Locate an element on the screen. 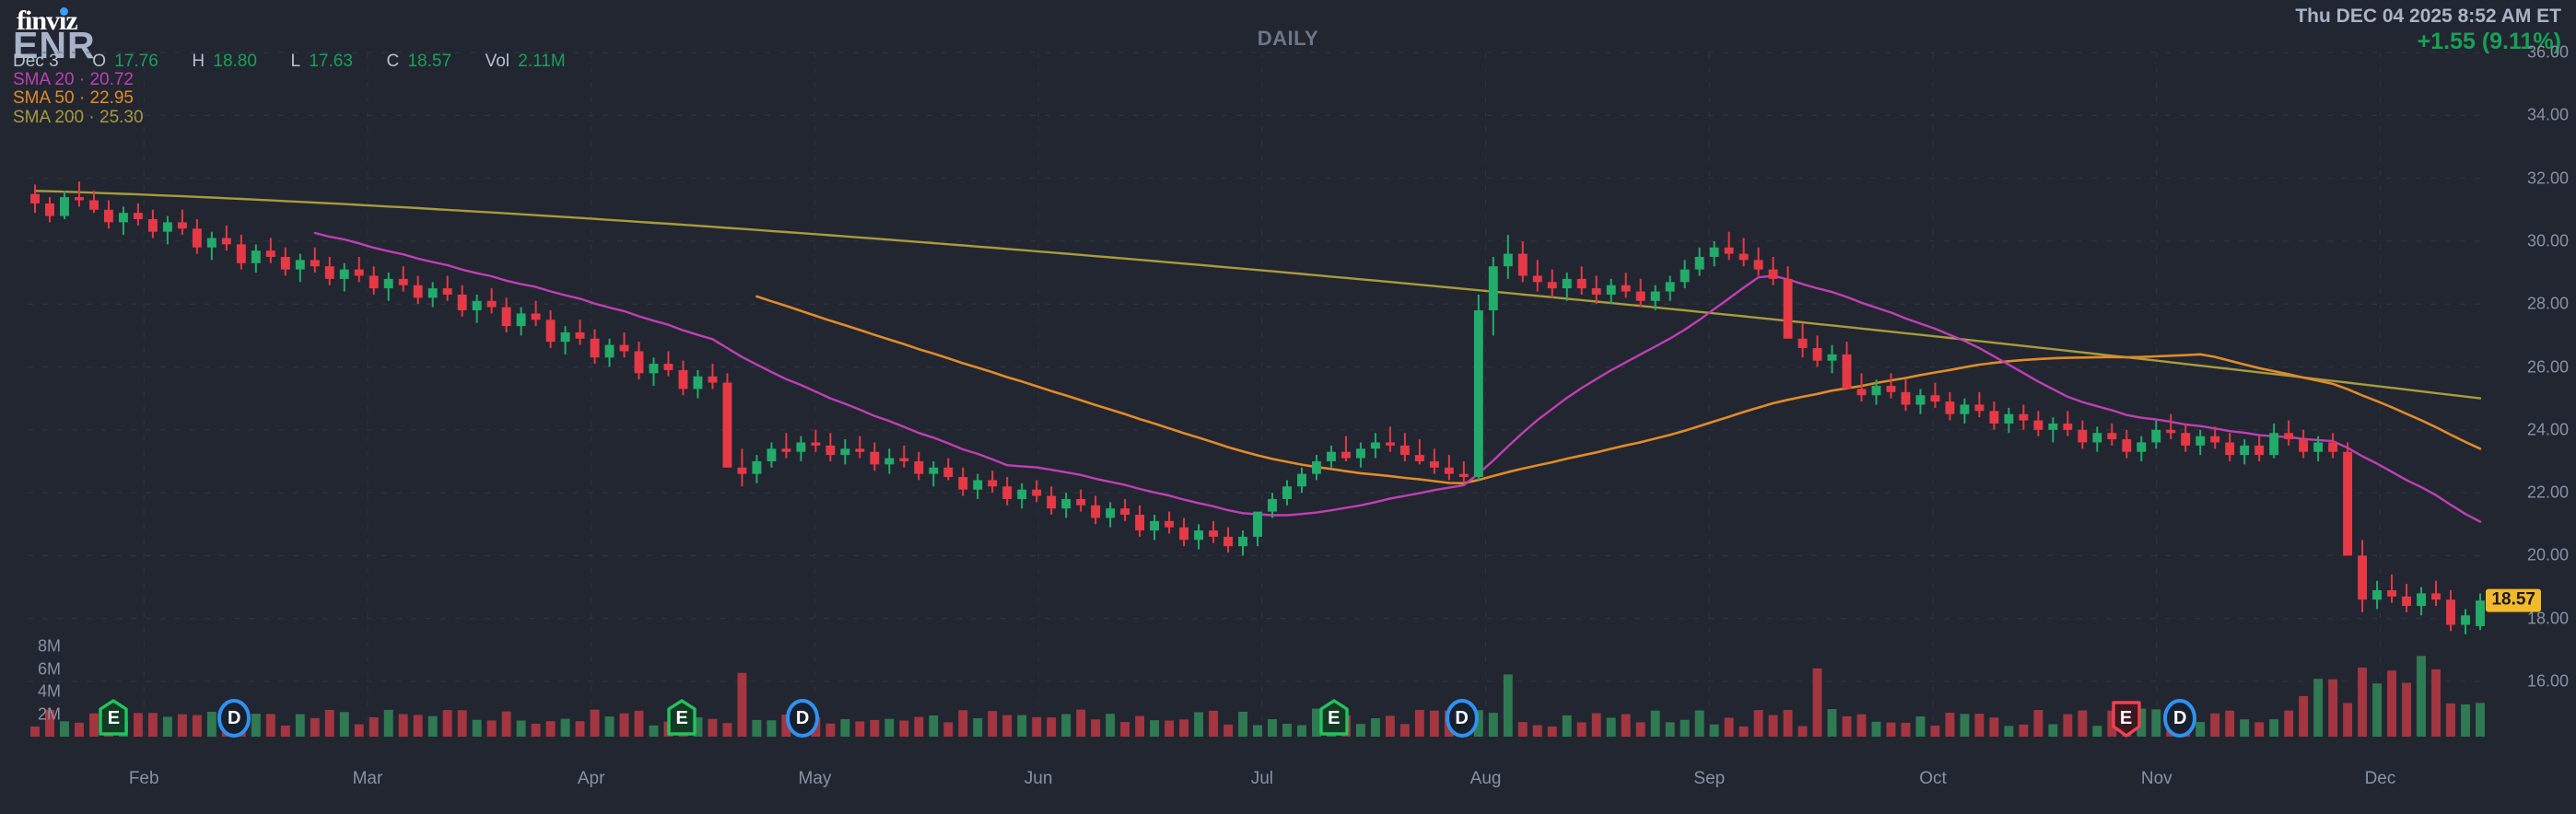 This screenshot has width=2576, height=814. volume-axis-tick: 8M is located at coordinates (49, 646).